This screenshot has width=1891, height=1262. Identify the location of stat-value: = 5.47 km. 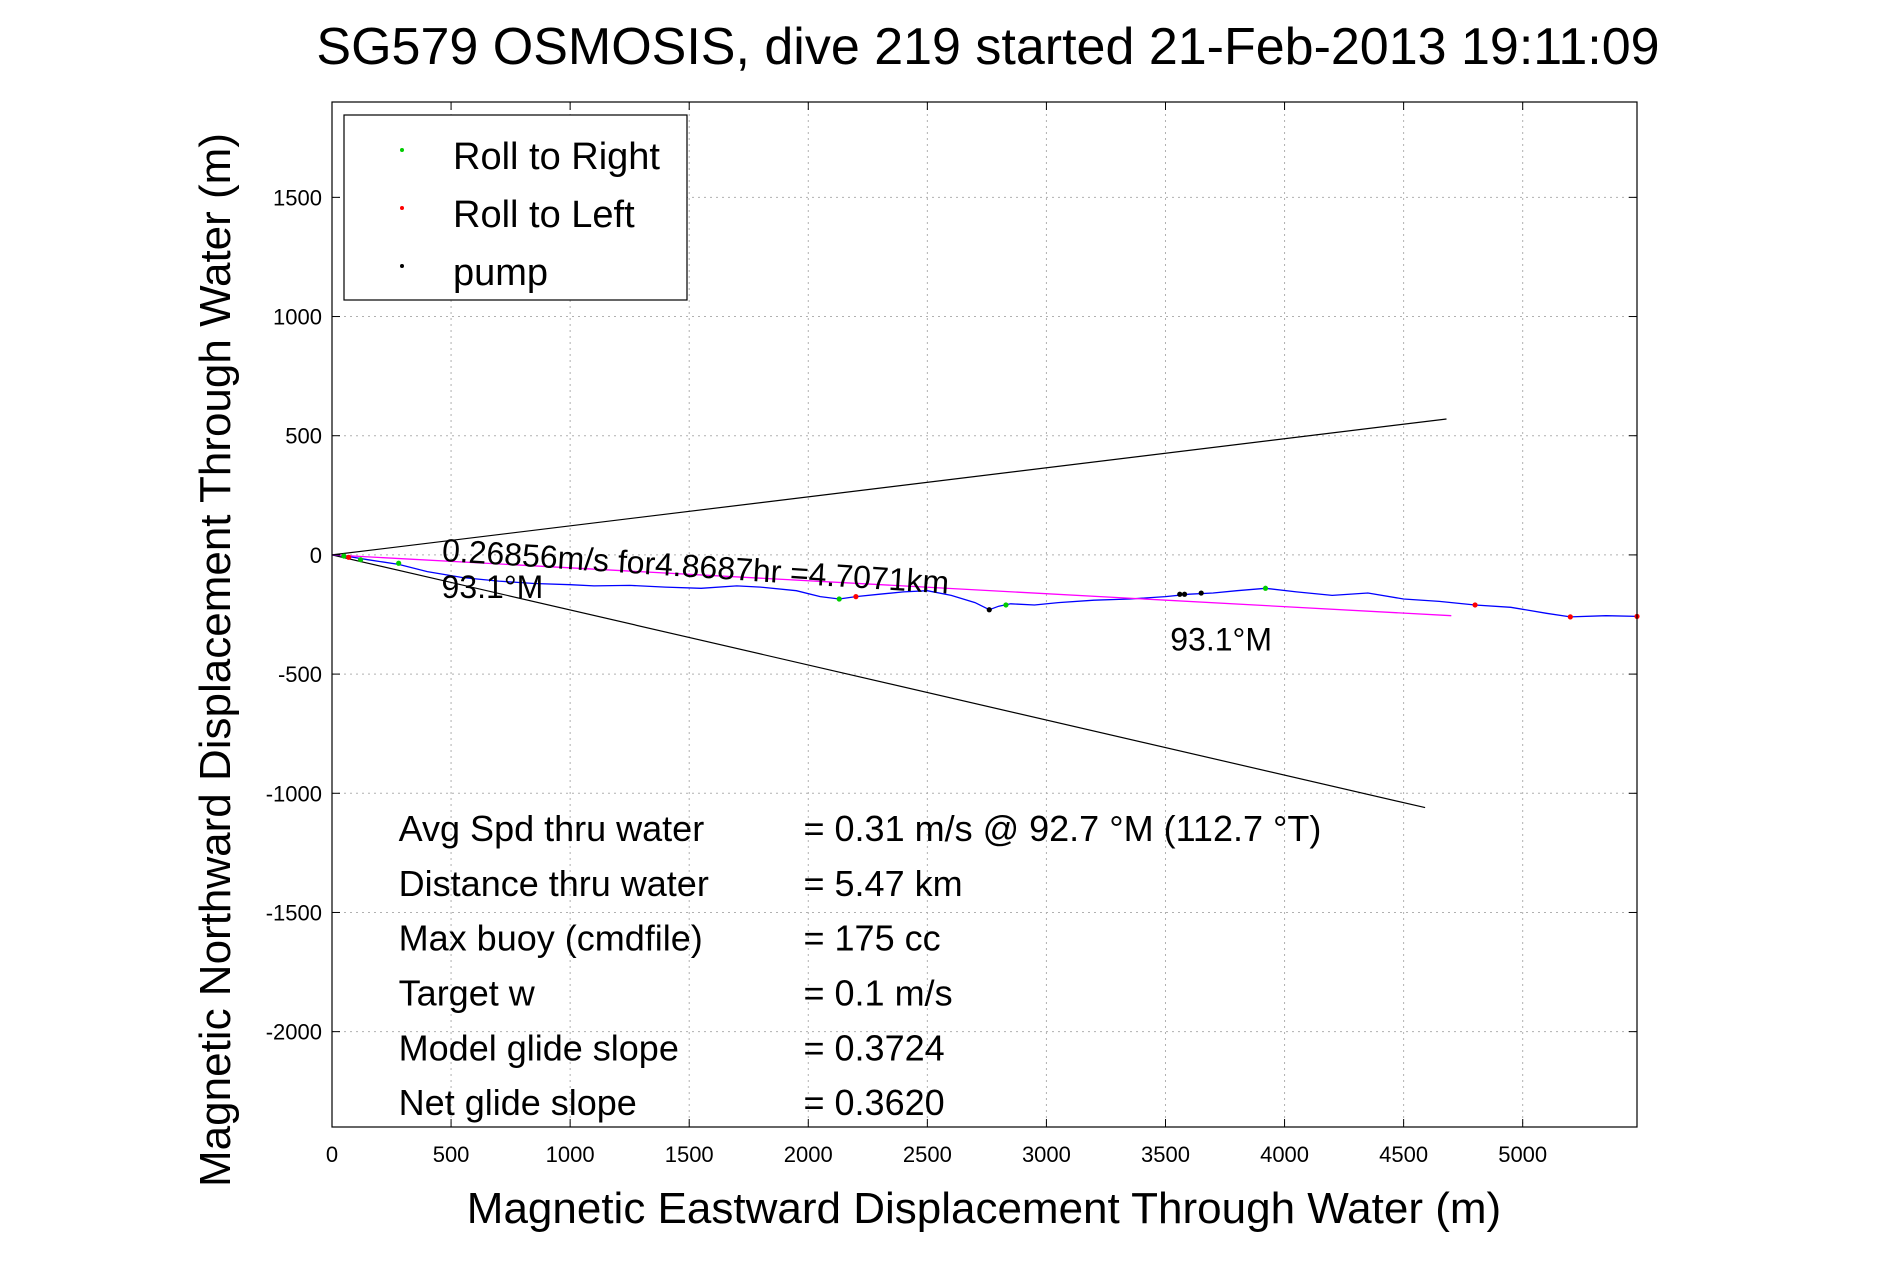
(883, 883).